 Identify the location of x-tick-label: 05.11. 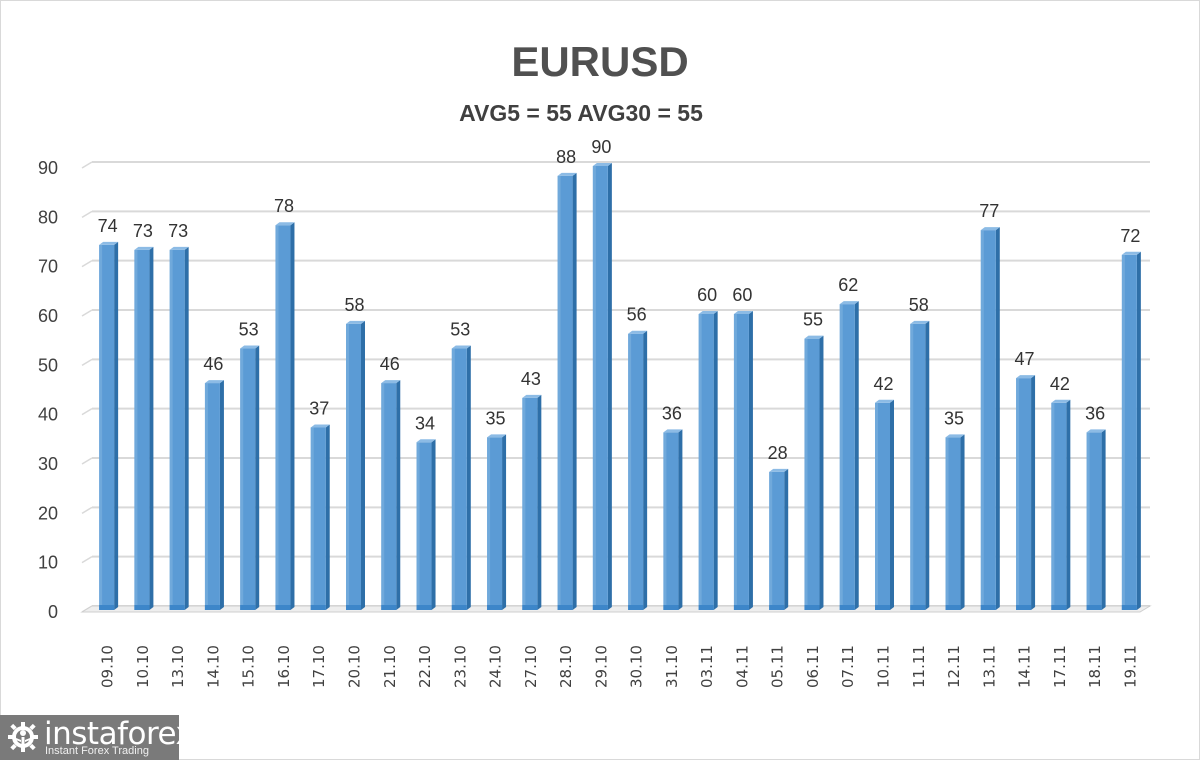
(778, 666).